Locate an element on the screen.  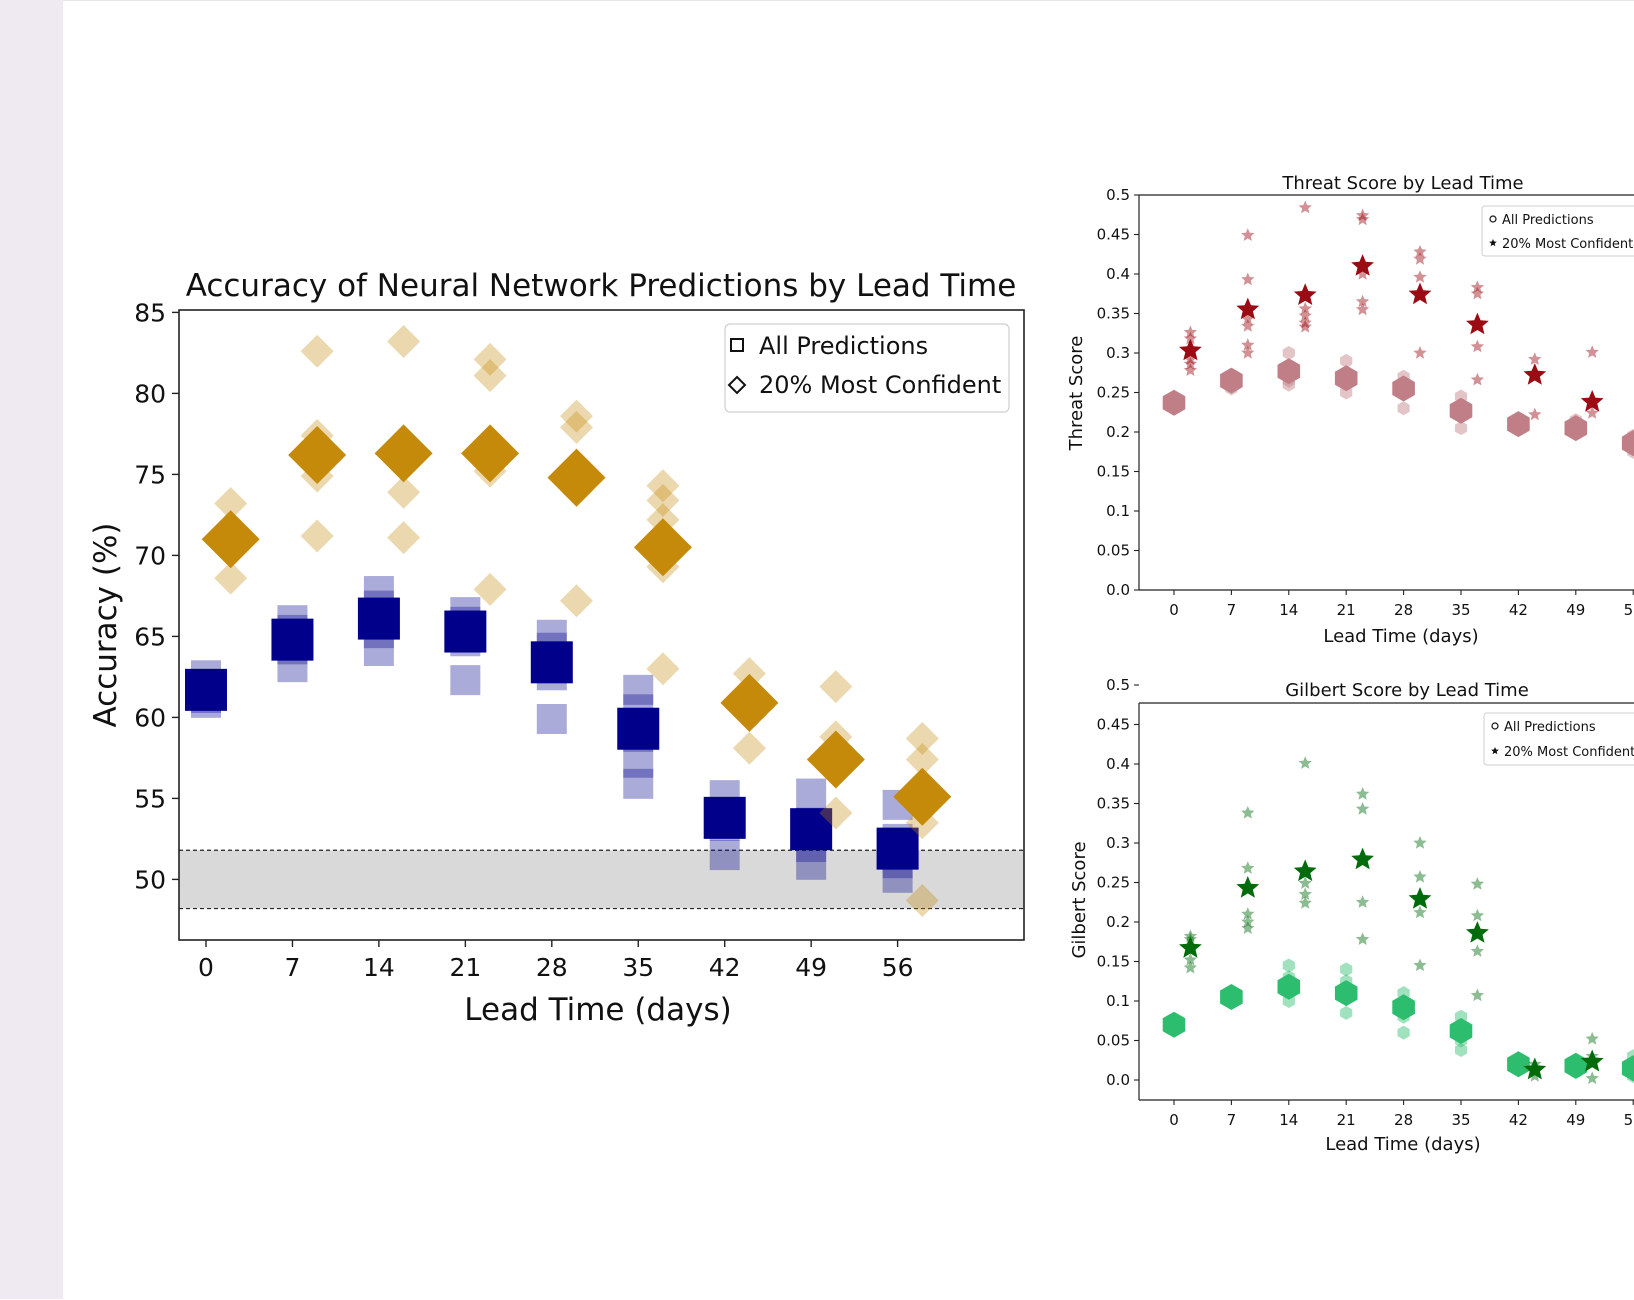
main-y-tick-label: 85 is located at coordinates (150, 312).